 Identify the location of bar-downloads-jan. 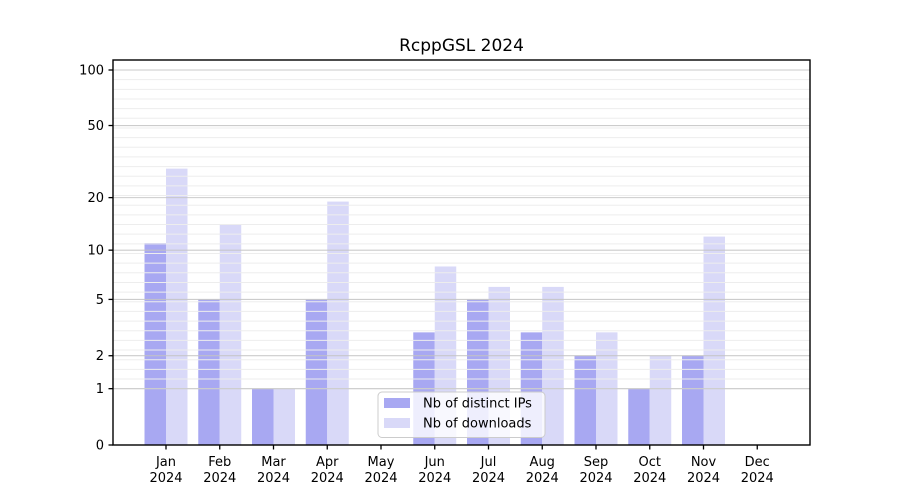
(177, 306).